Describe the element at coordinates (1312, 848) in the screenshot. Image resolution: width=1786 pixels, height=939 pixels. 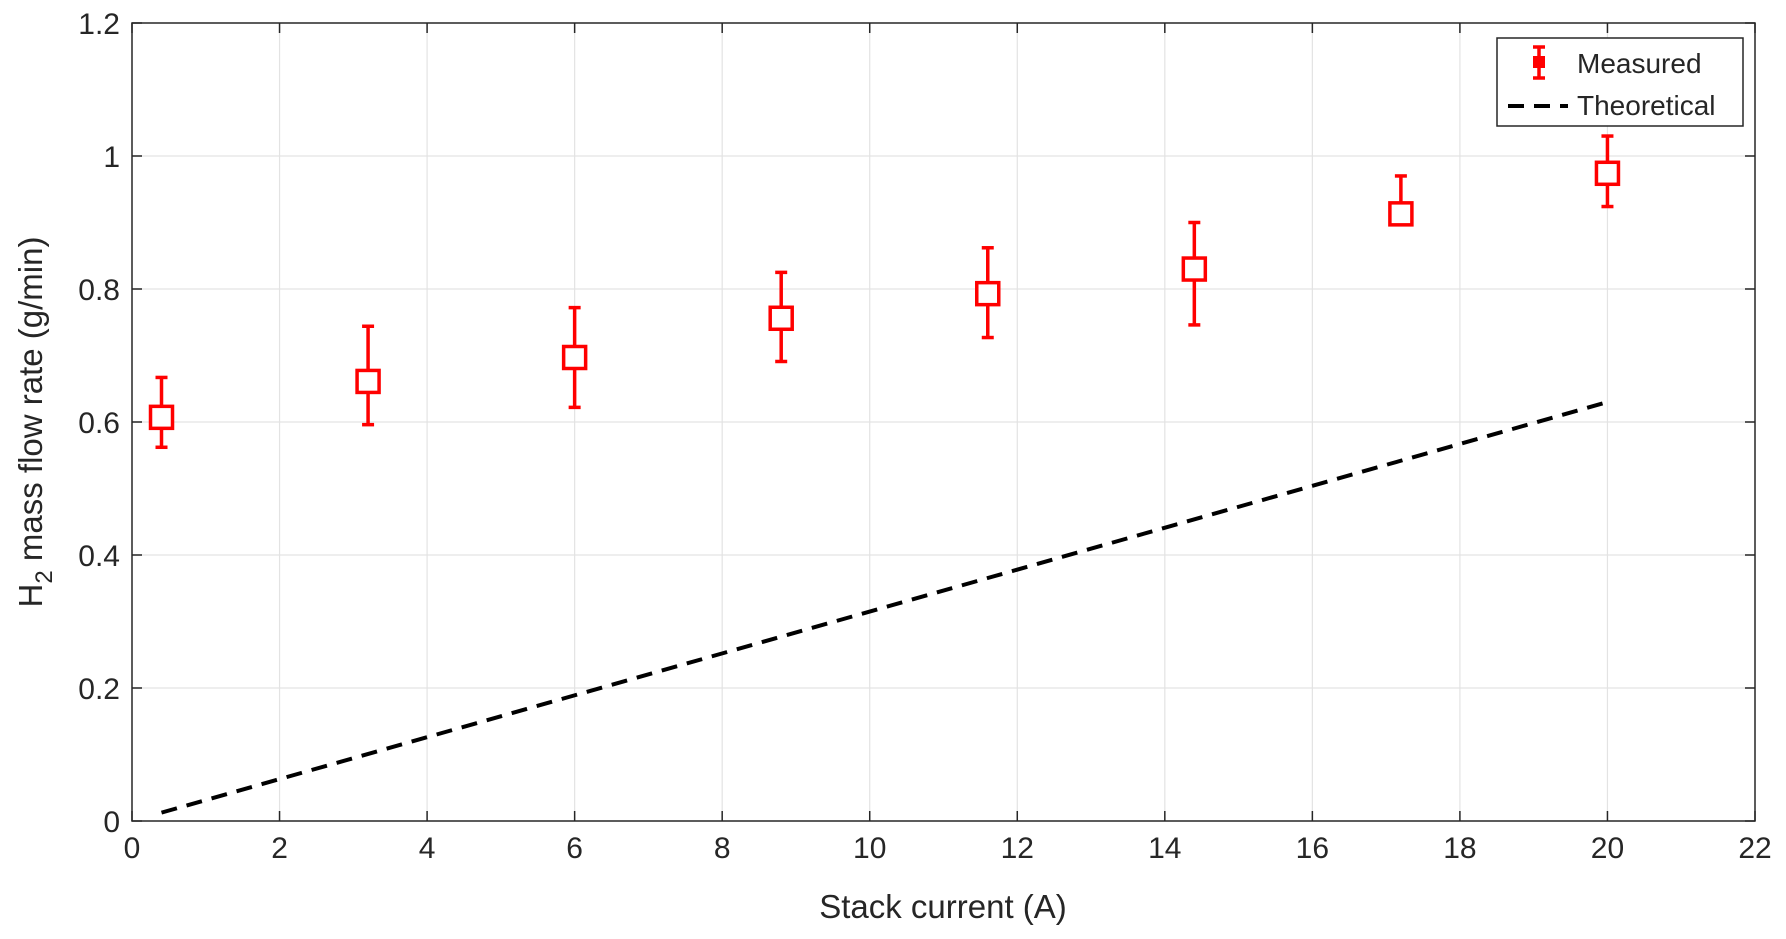
I see `x-tick-label: 16` at that location.